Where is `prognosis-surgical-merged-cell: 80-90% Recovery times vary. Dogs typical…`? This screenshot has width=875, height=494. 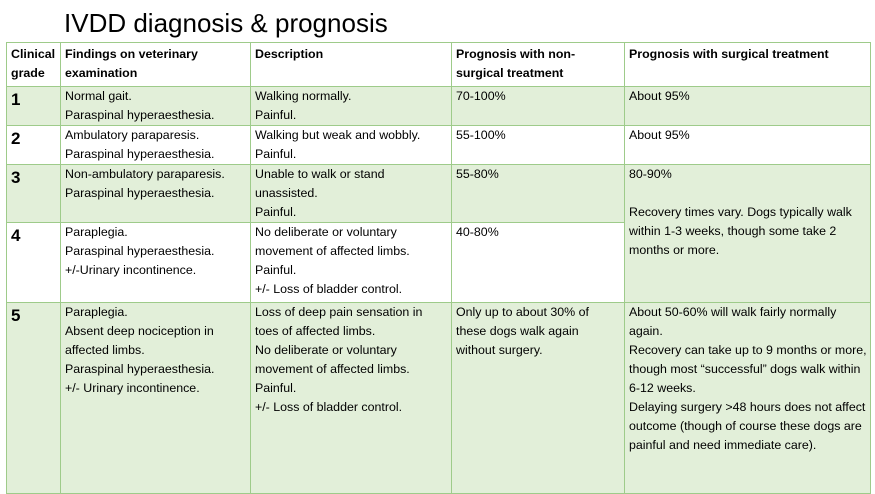 prognosis-surgical-merged-cell: 80-90% Recovery times vary. Dogs typical… is located at coordinates (747, 233).